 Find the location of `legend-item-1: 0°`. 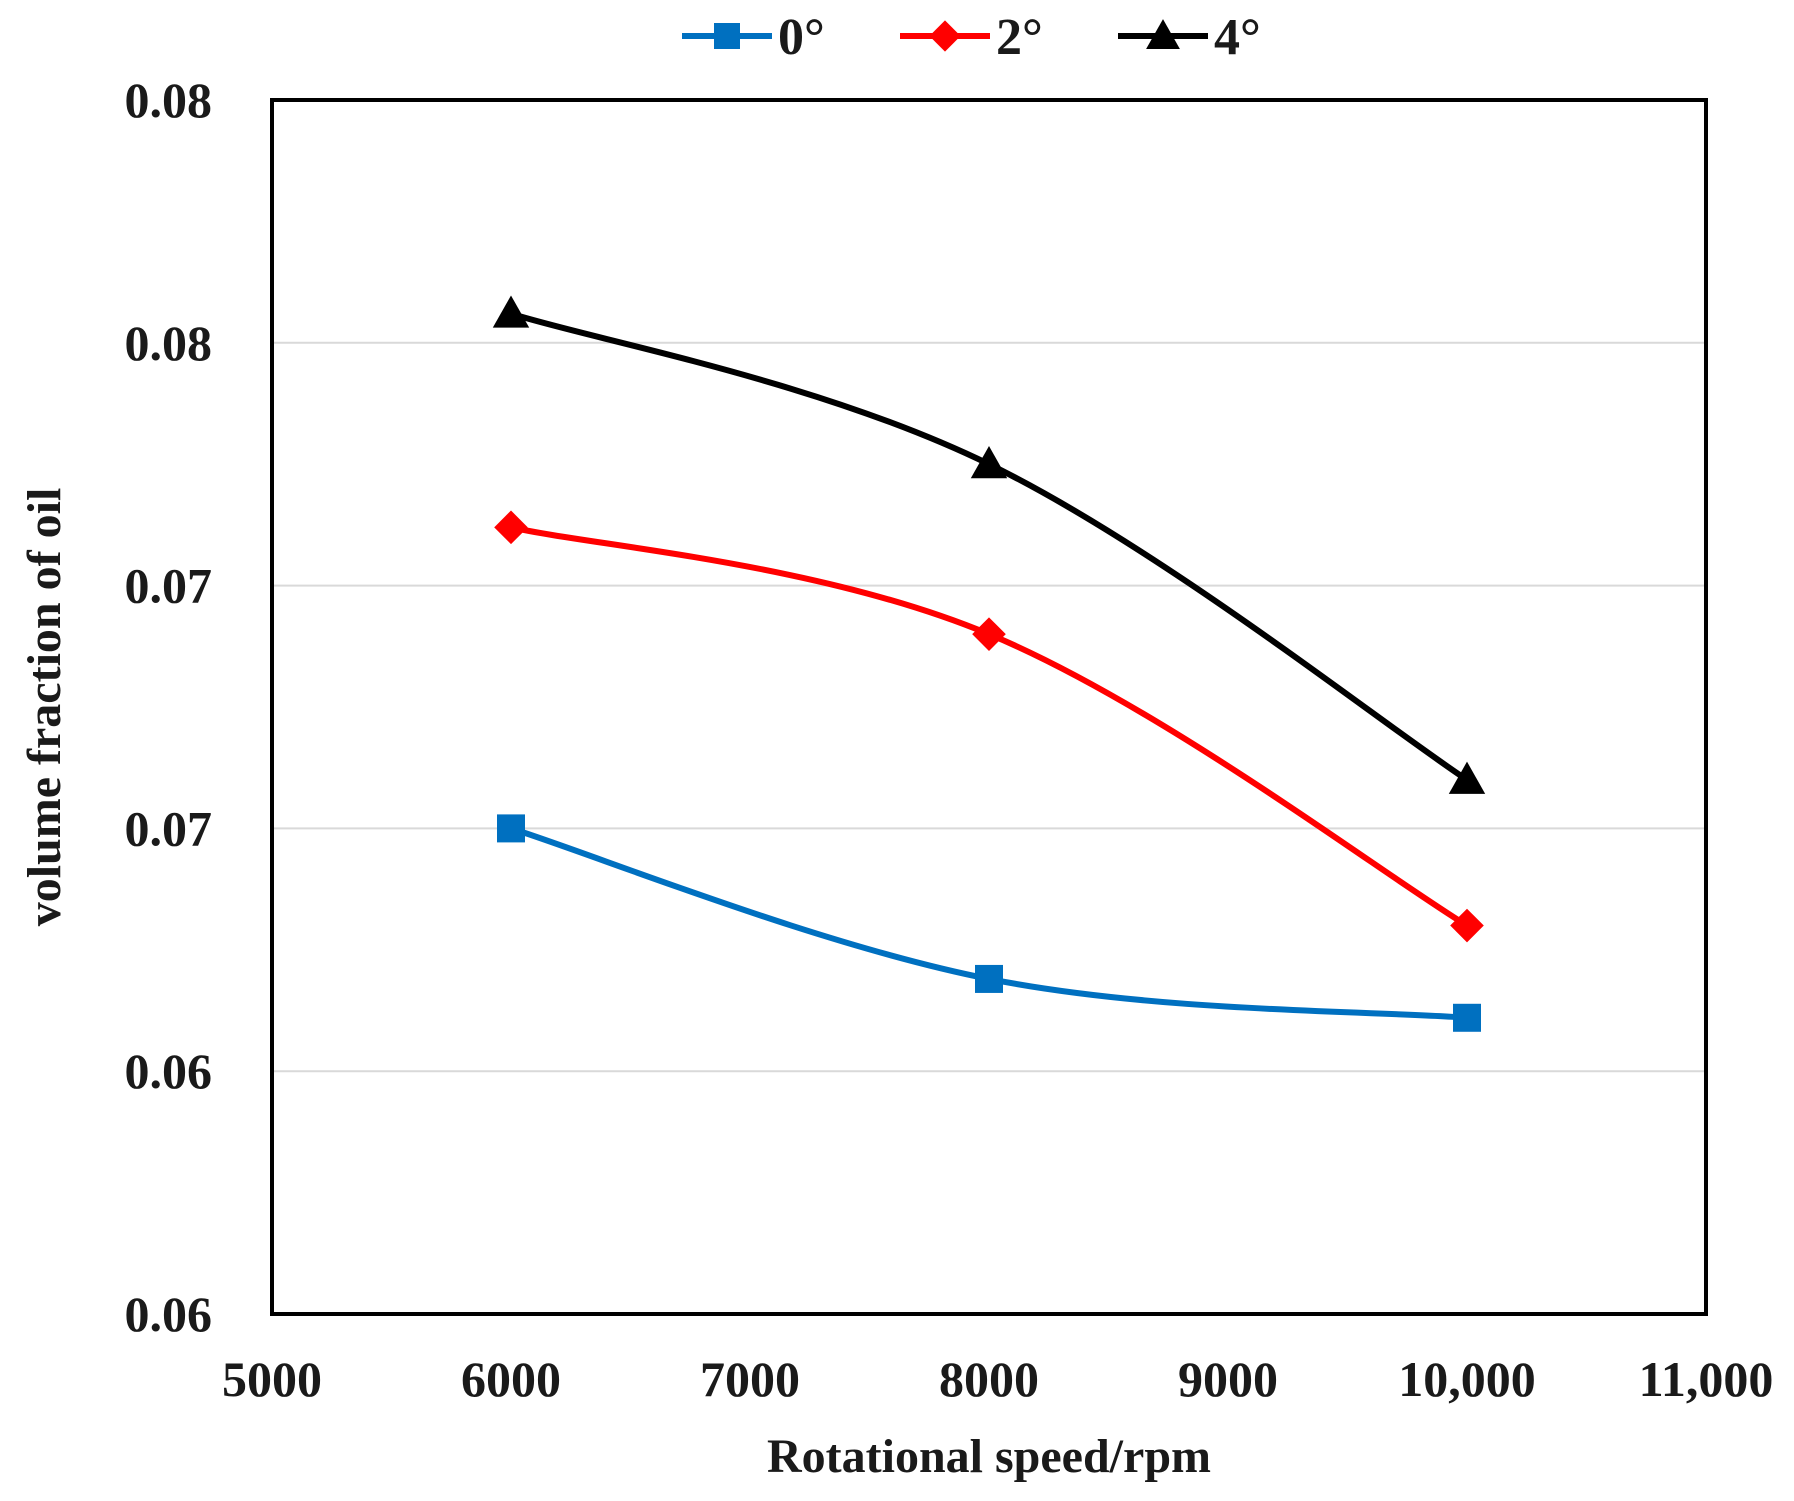

legend-item-1: 0° is located at coordinates (753, 37).